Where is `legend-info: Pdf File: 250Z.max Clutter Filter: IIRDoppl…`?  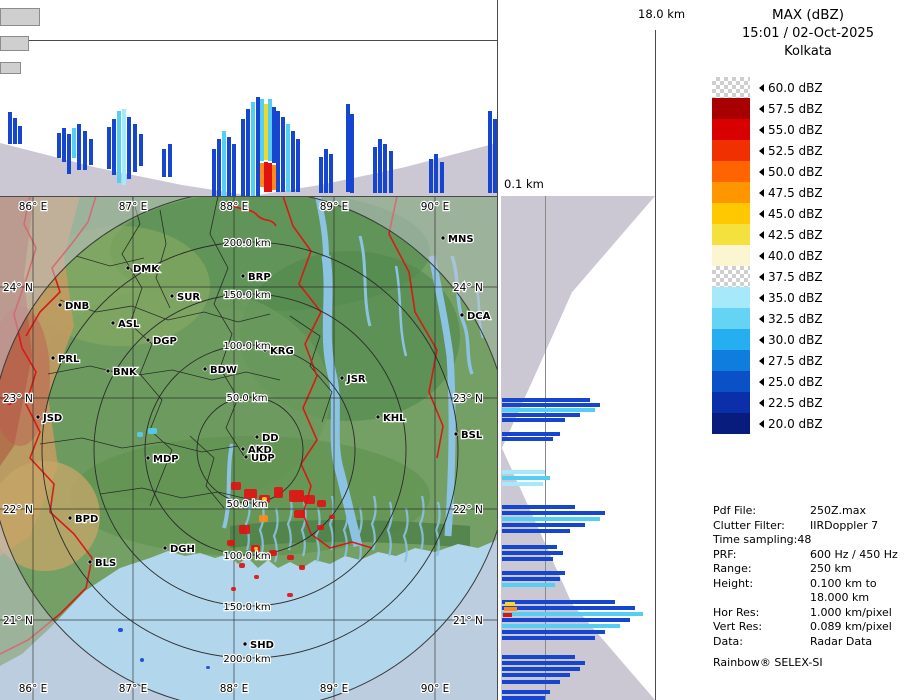 legend-info: Pdf File: 250Z.max Clutter Filter: IIRDoppl… is located at coordinates (809, 576).